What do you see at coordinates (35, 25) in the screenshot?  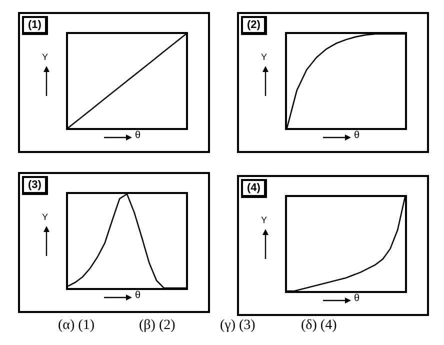 I see `chart-title: (1)` at bounding box center [35, 25].